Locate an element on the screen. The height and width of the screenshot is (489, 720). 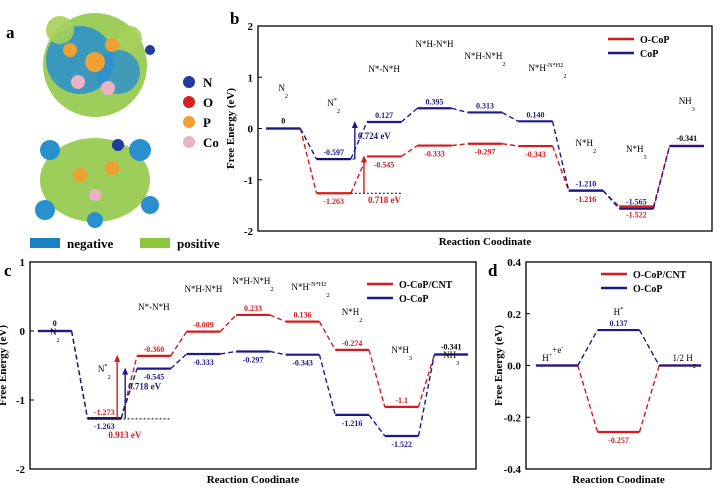
legend: O-CoP/CNT O-CoP is located at coordinates (644, 282).